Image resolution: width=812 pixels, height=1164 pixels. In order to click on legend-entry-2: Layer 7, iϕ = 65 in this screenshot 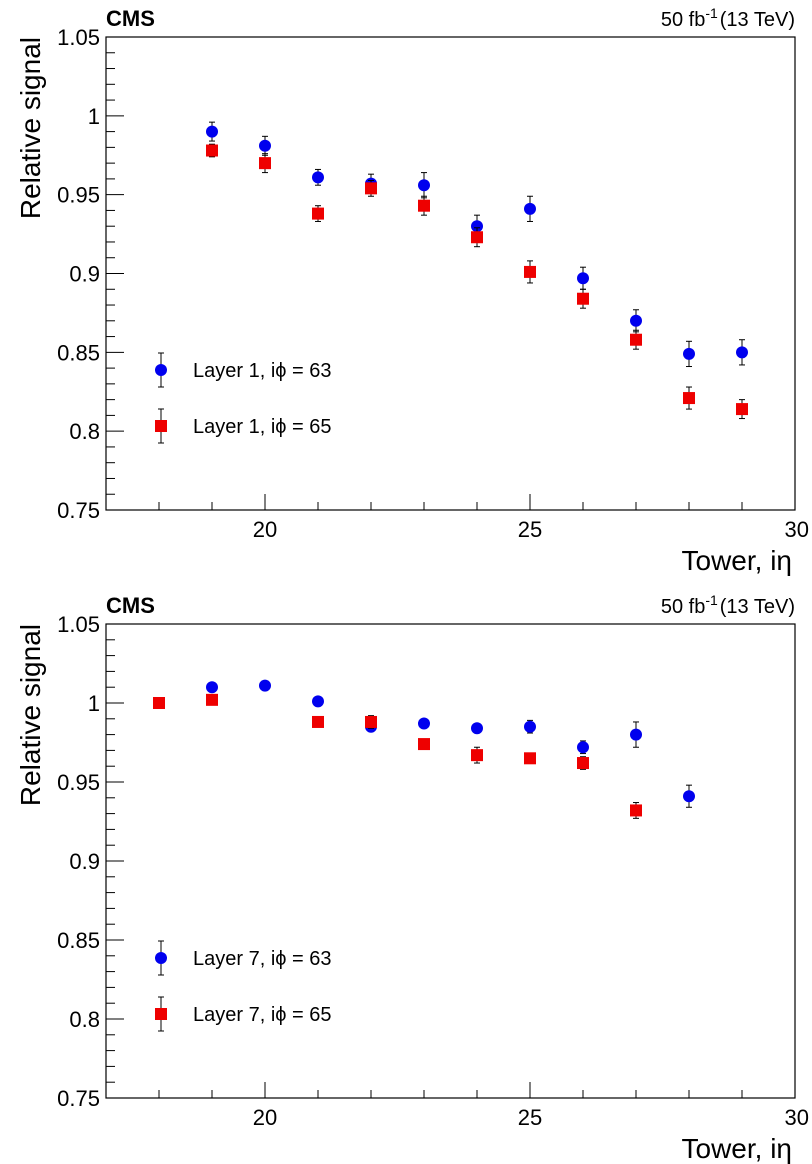, I will do `click(243, 1014)`.